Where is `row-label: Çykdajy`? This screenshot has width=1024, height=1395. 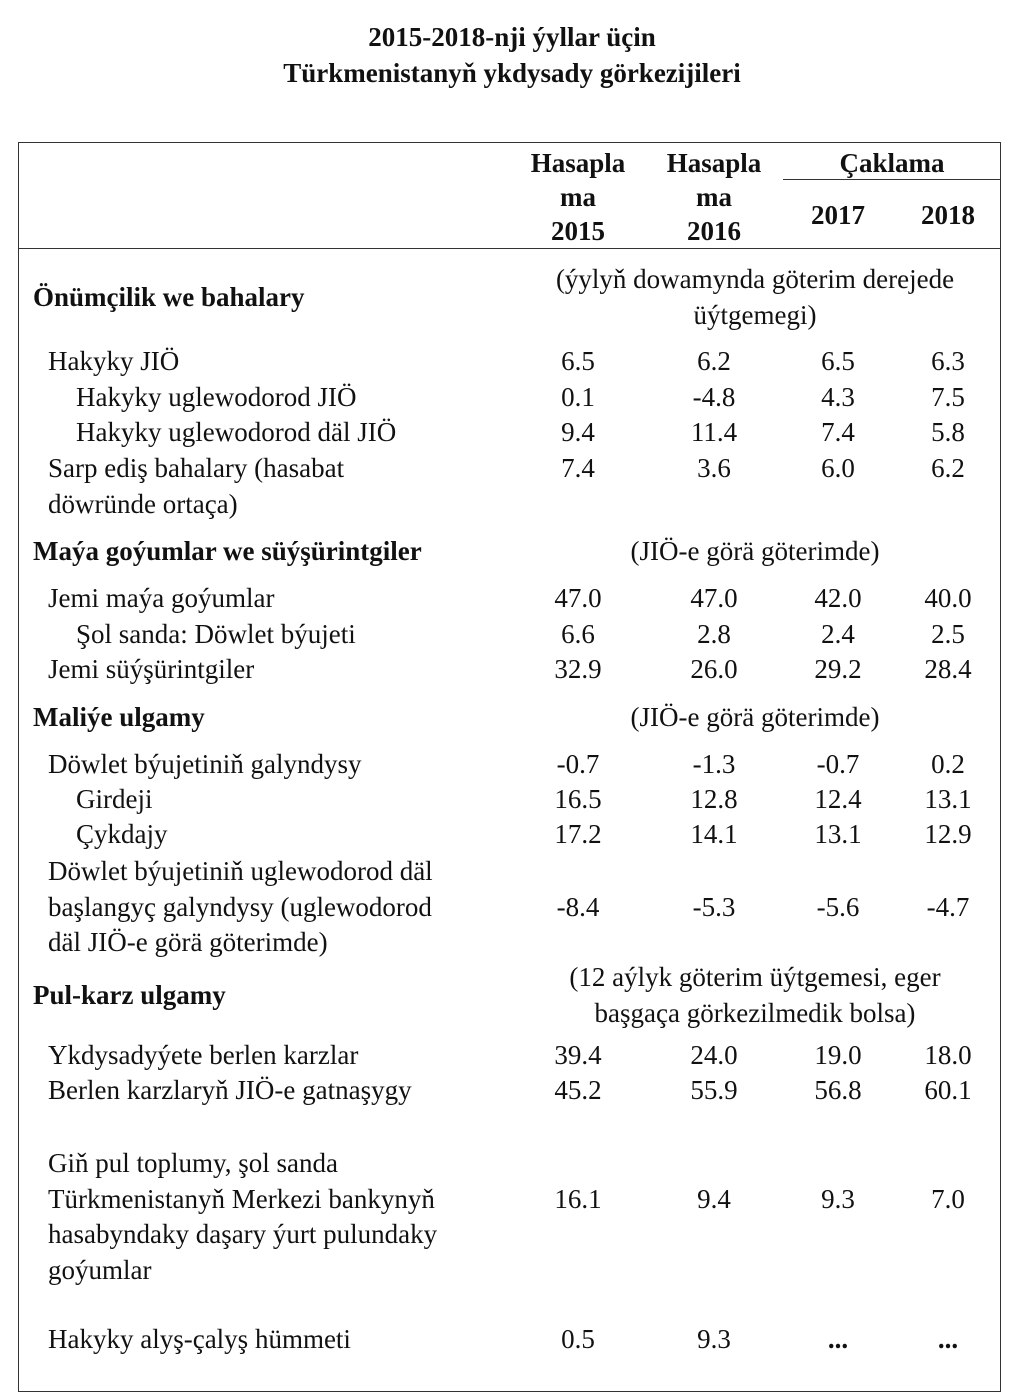 row-label: Çykdajy is located at coordinates (122, 834).